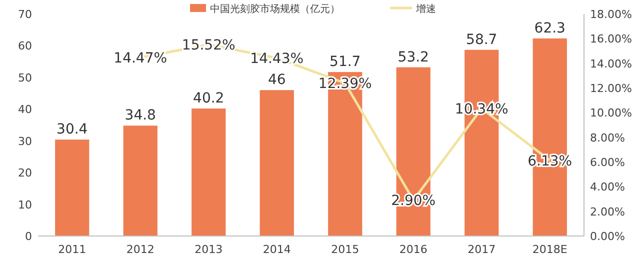 The width and height of the screenshot is (640, 272). I want to click on y2-tick-label: 10.00%, so click(611, 113).